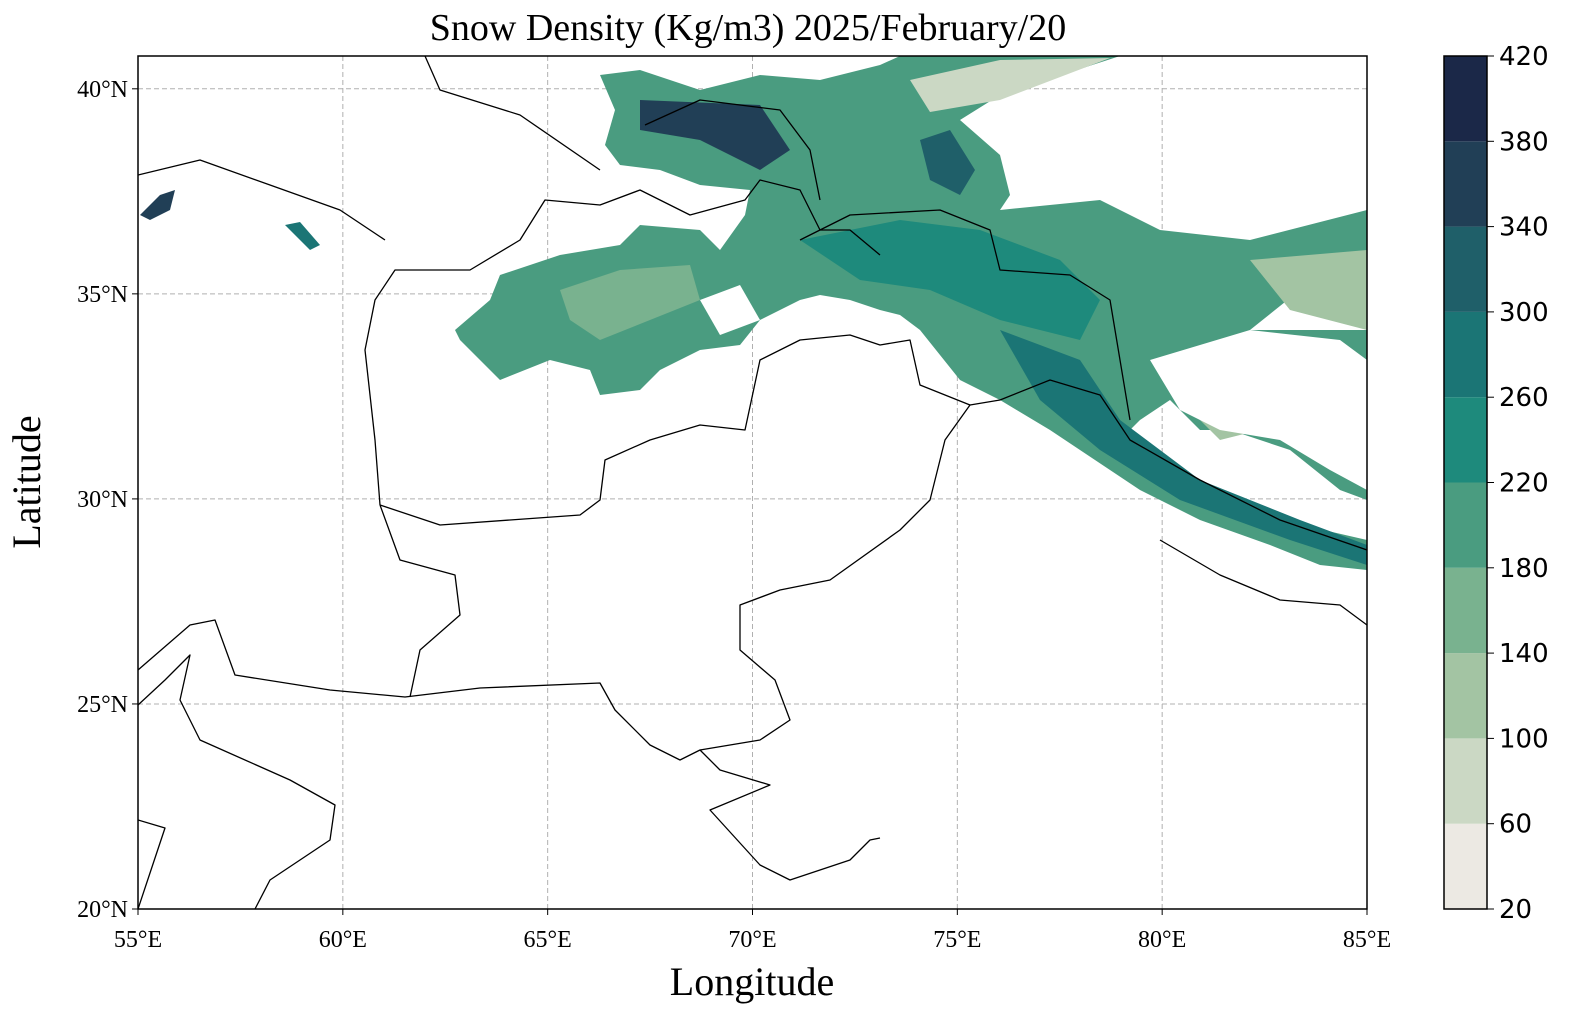 Image resolution: width=1581 pixels, height=1022 pixels. I want to click on colorbar-tick-label: 60, so click(1515, 825).